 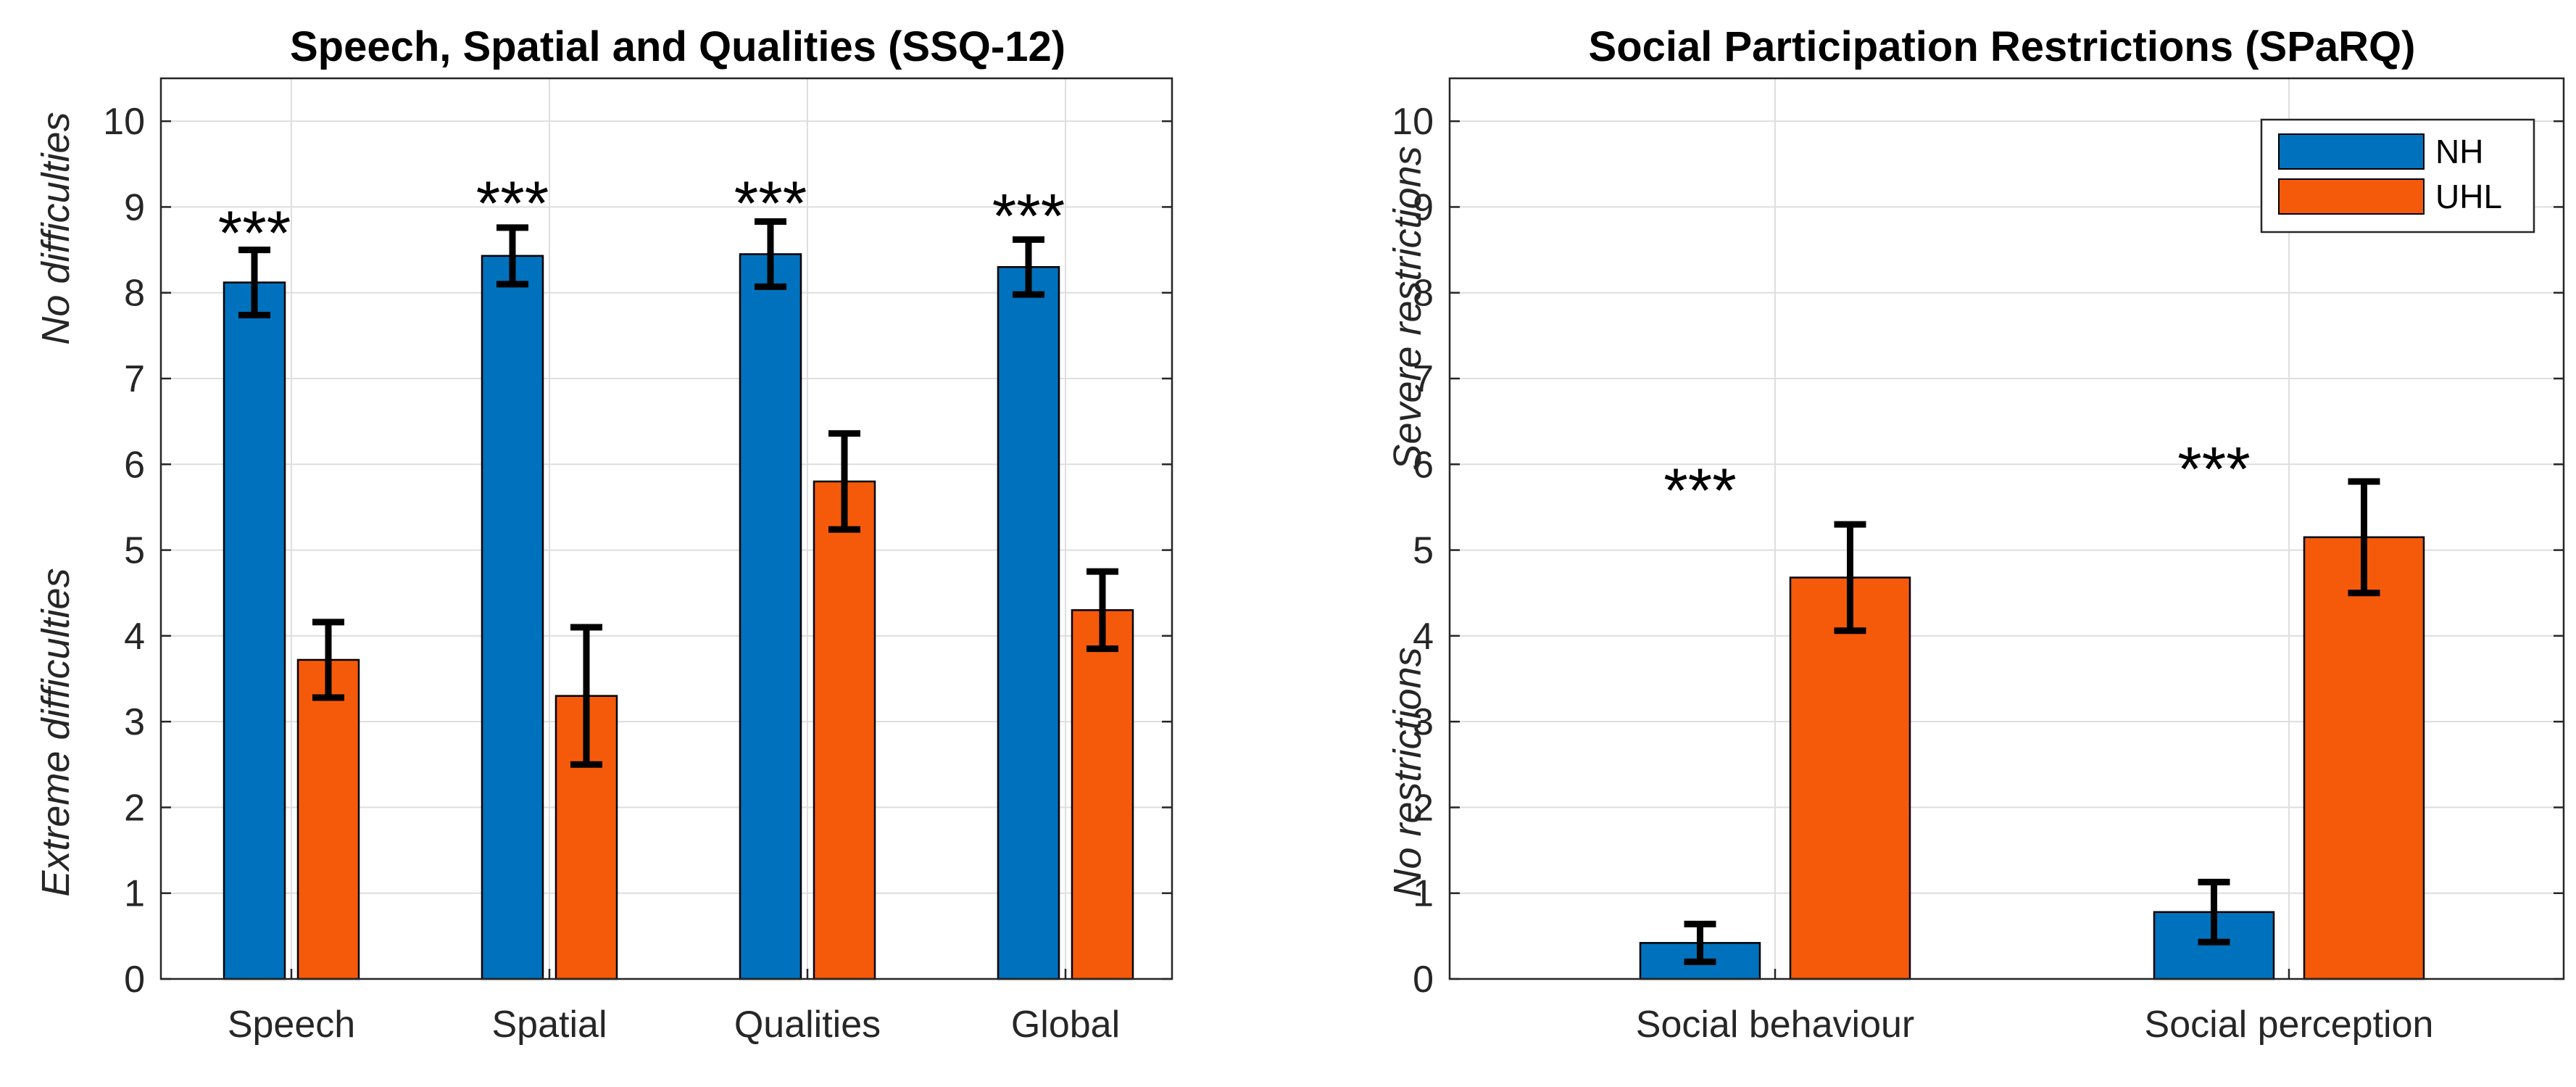 What do you see at coordinates (807, 1025) in the screenshot?
I see `x-tick-label: Qualities` at bounding box center [807, 1025].